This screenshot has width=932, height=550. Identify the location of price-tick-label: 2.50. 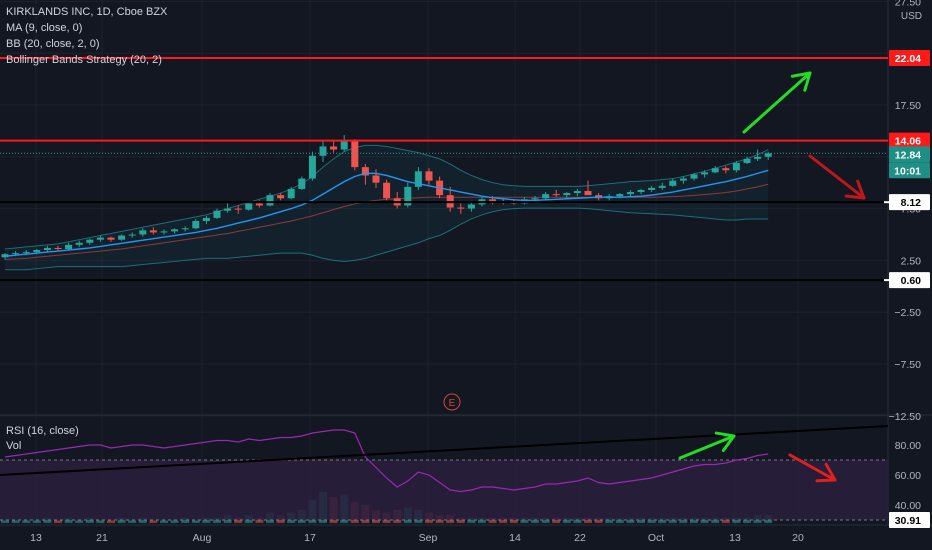
(911, 261).